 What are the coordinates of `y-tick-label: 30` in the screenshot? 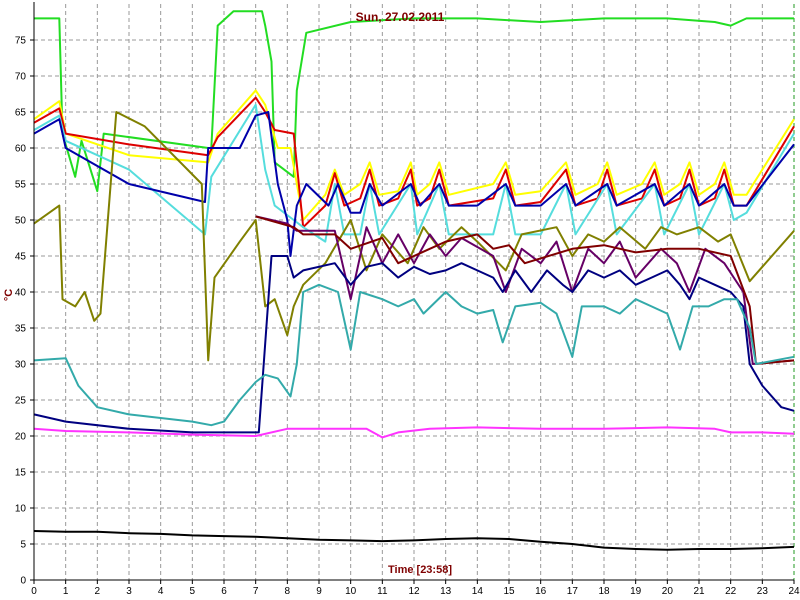 It's located at (21, 365).